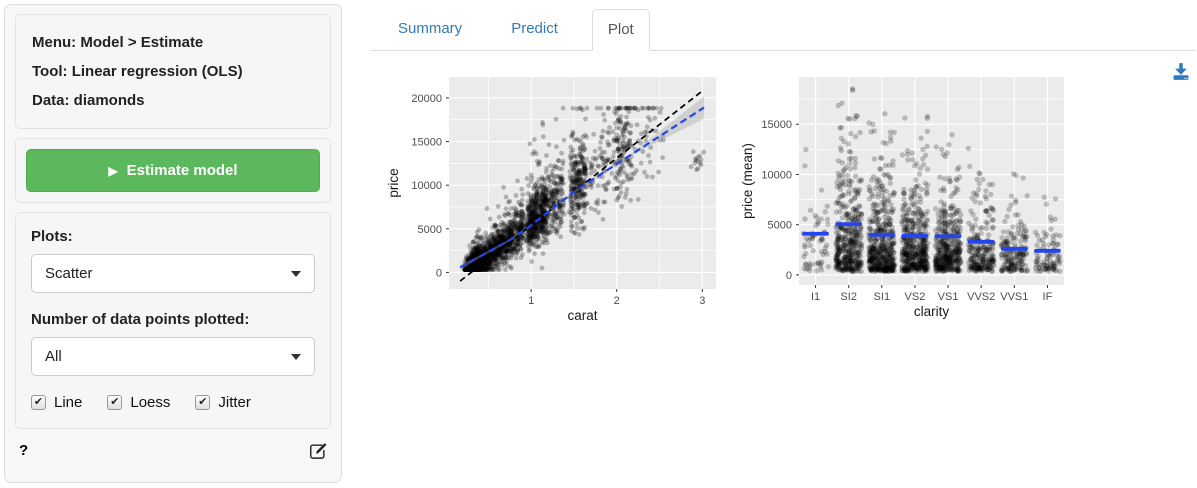 The image size is (1197, 488). I want to click on svg-text: IF, so click(1048, 297).